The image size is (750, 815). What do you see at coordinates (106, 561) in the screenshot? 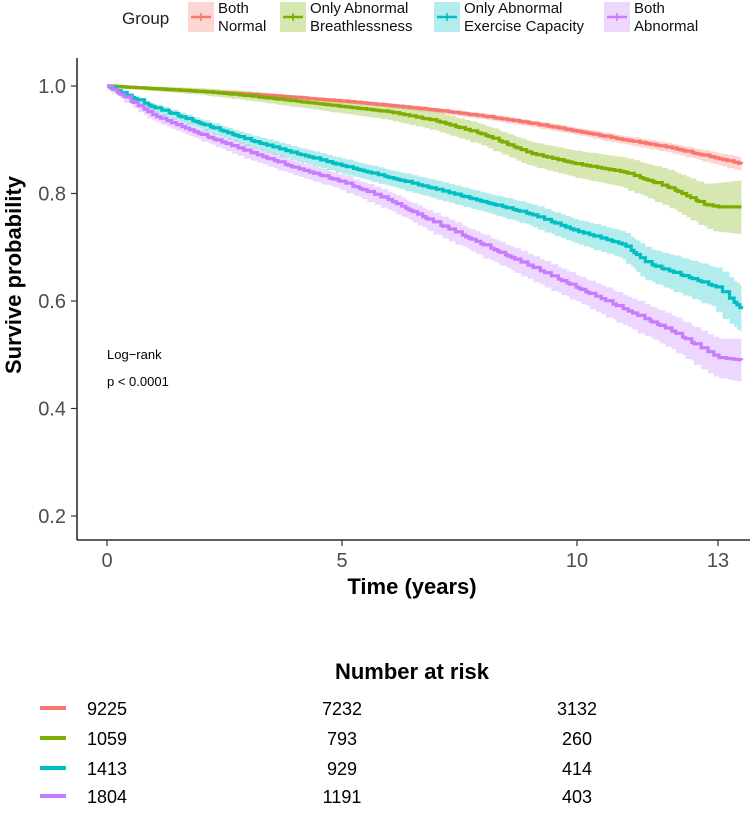
I see `x-tick-label: 0` at bounding box center [106, 561].